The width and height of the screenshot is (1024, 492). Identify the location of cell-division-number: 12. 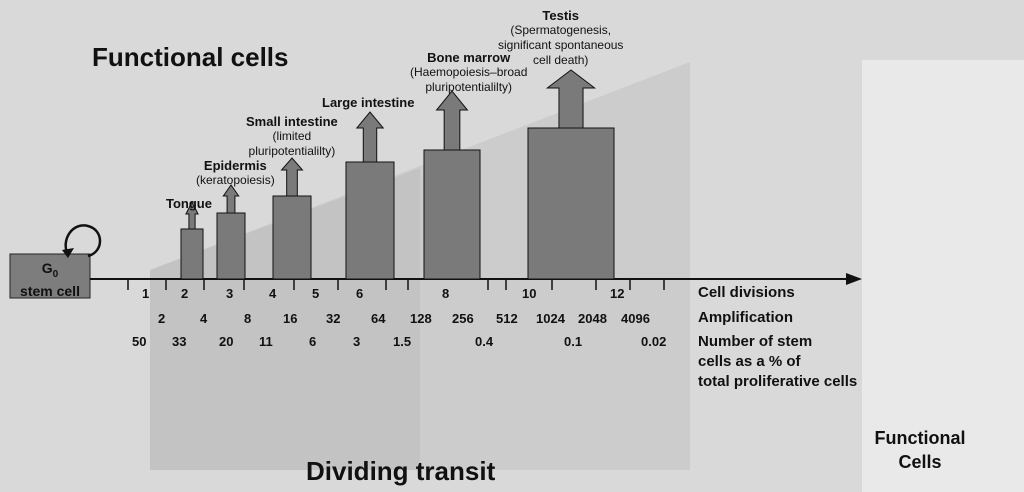
(617, 293).